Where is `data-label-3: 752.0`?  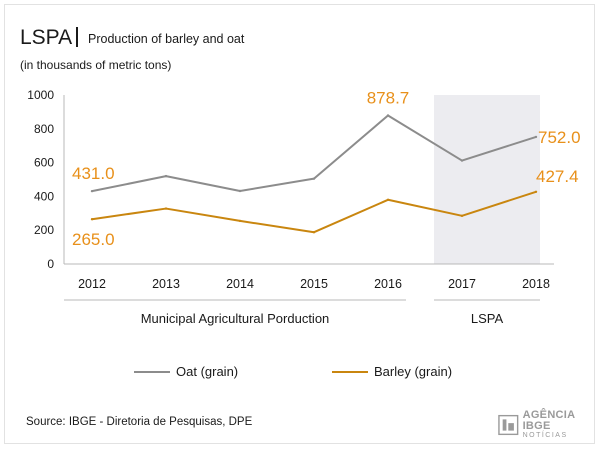
data-label-3: 752.0 is located at coordinates (559, 137).